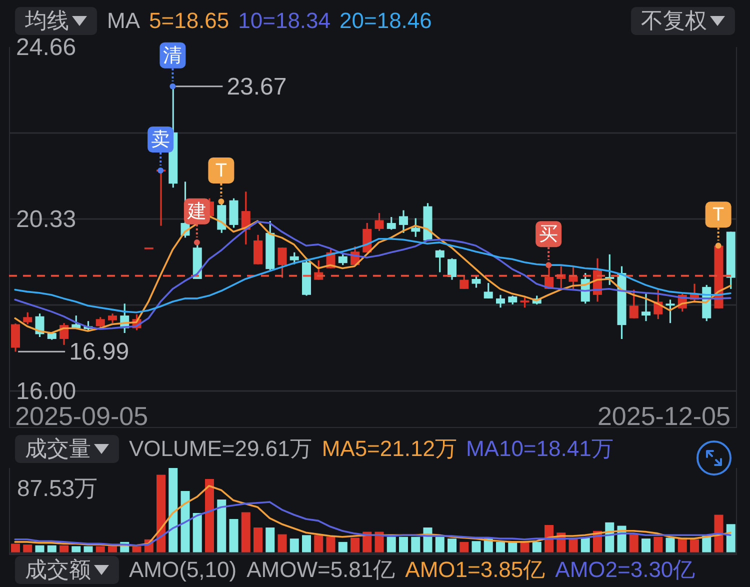 This screenshot has height=587, width=750. What do you see at coordinates (46, 47) in the screenshot?
I see `y-tick-label: 24.66` at bounding box center [46, 47].